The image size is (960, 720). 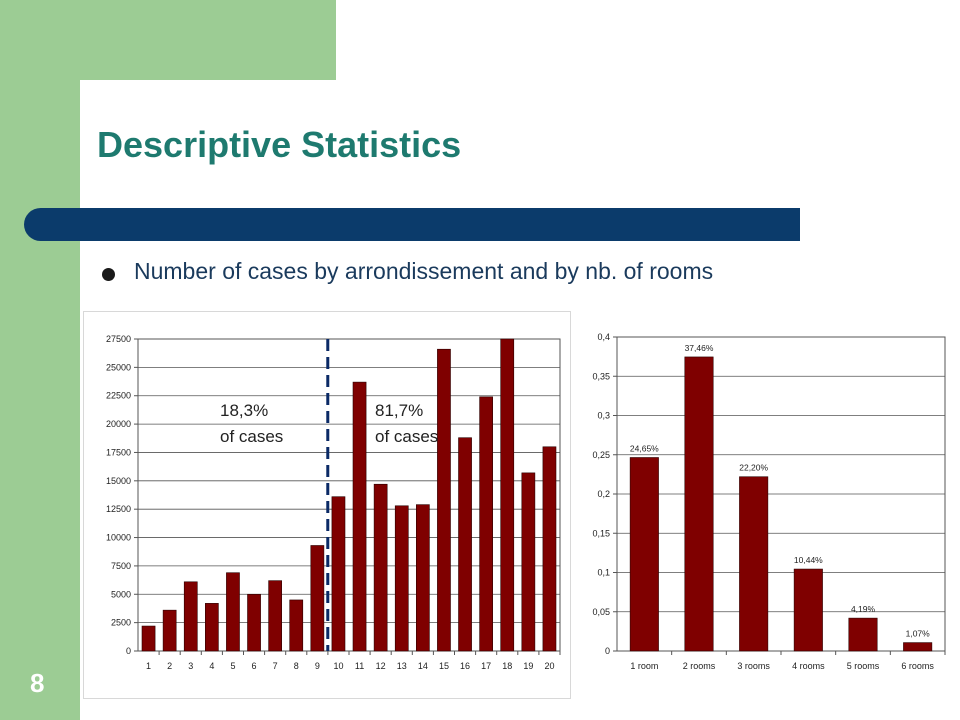 I want to click on y-tick-label: 25000, so click(x=118, y=367).